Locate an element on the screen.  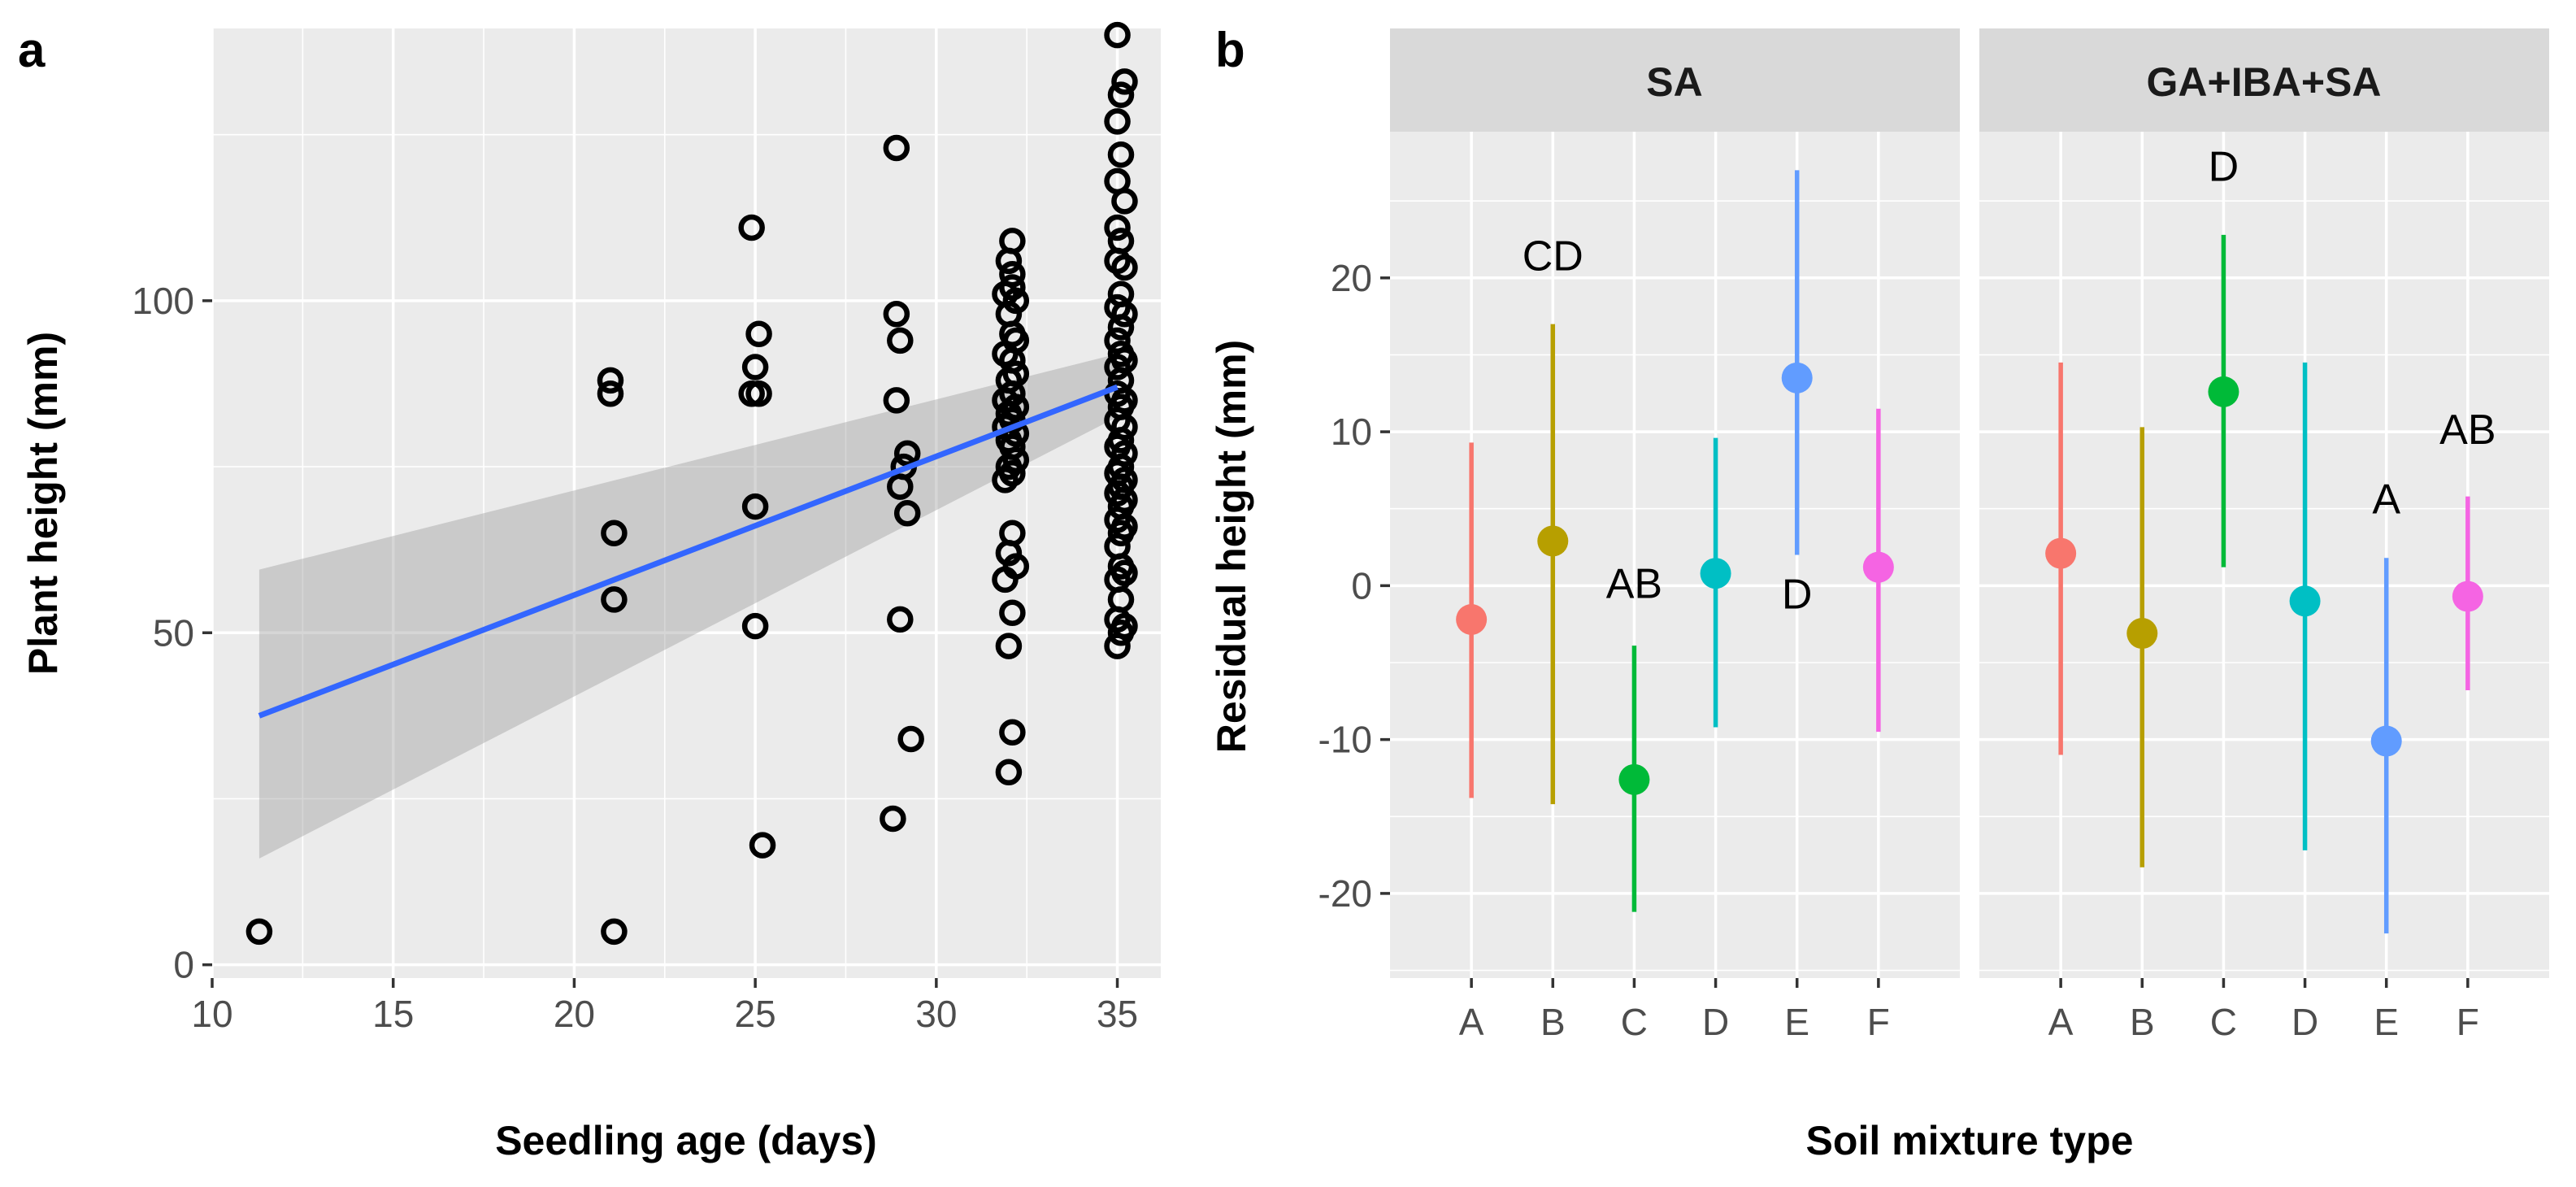
x-tick-label: D is located at coordinates (2304, 1022).